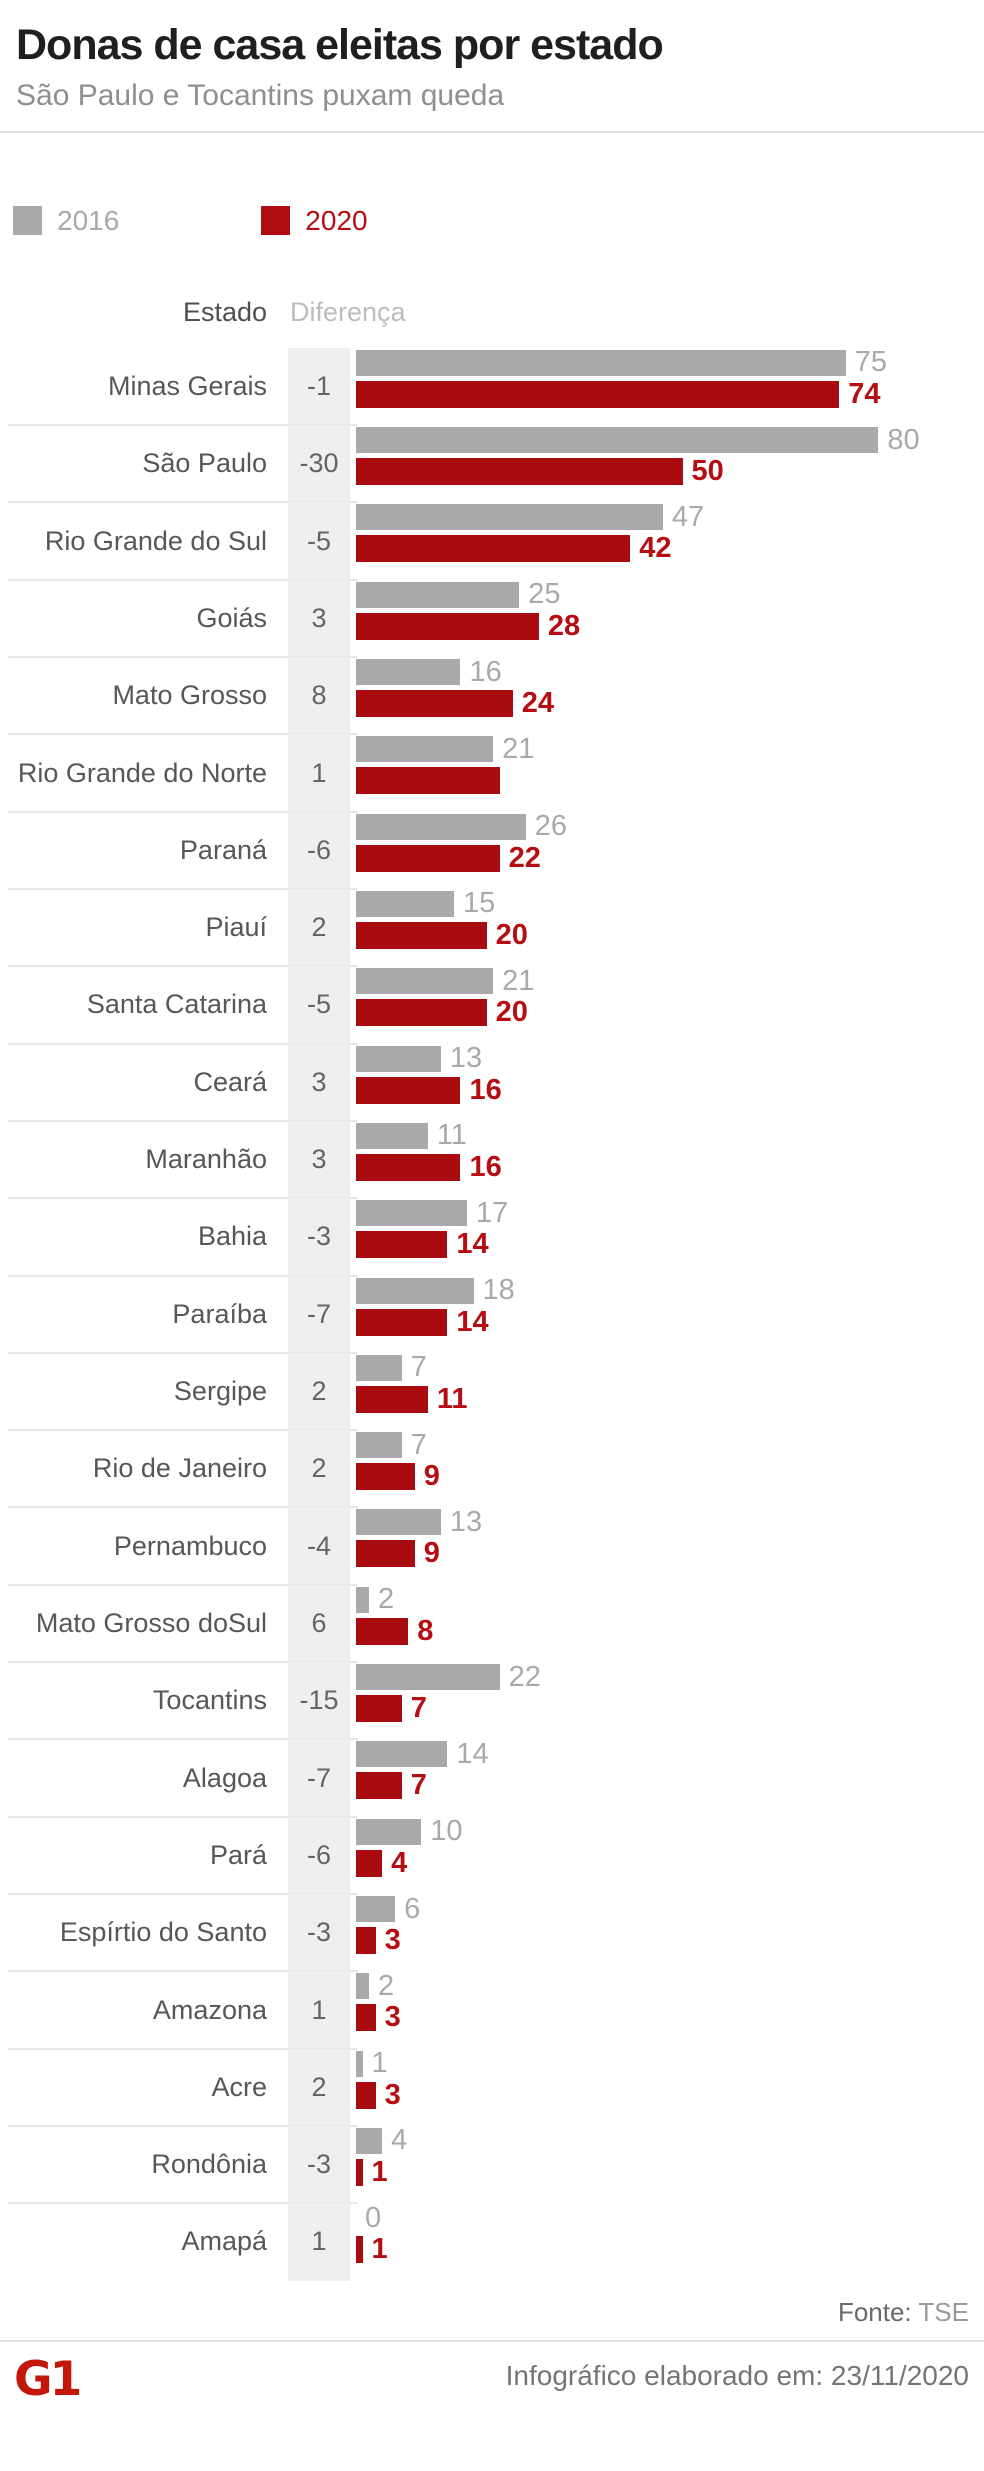 This screenshot has width=984, height=2471. I want to click on bar-2016-value: 47, so click(688, 516).